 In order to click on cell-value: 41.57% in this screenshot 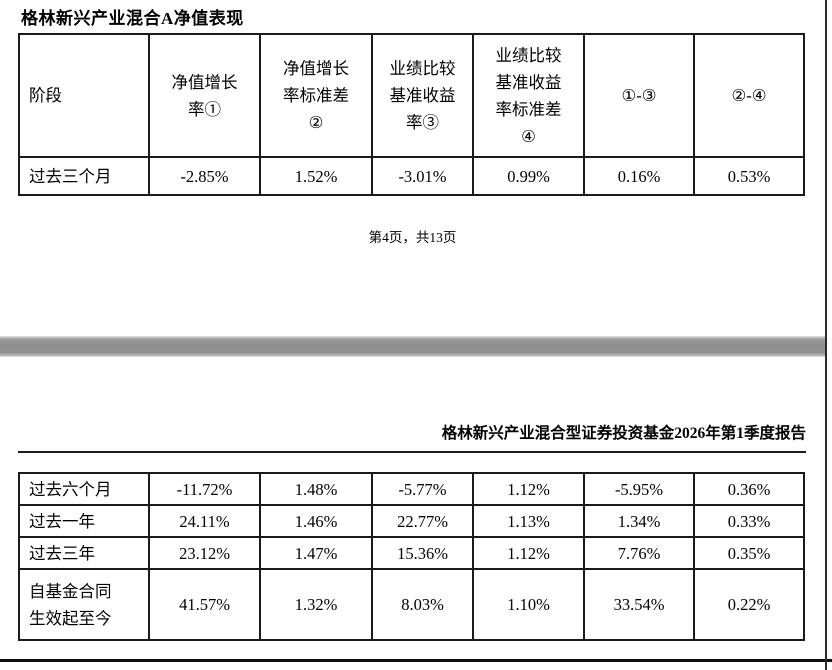, I will do `click(204, 604)`.